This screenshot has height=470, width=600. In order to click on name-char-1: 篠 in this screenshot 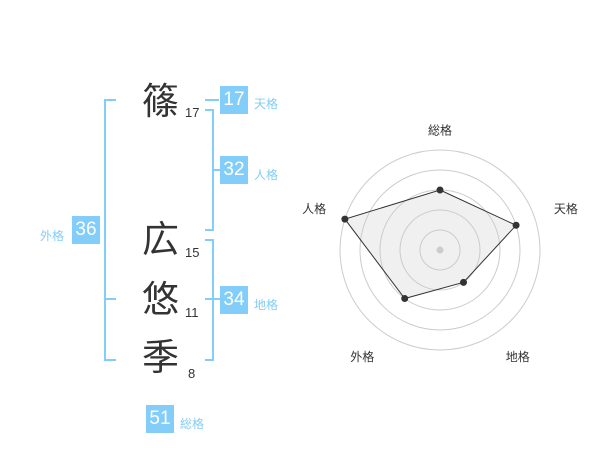, I will do `click(160, 101)`.